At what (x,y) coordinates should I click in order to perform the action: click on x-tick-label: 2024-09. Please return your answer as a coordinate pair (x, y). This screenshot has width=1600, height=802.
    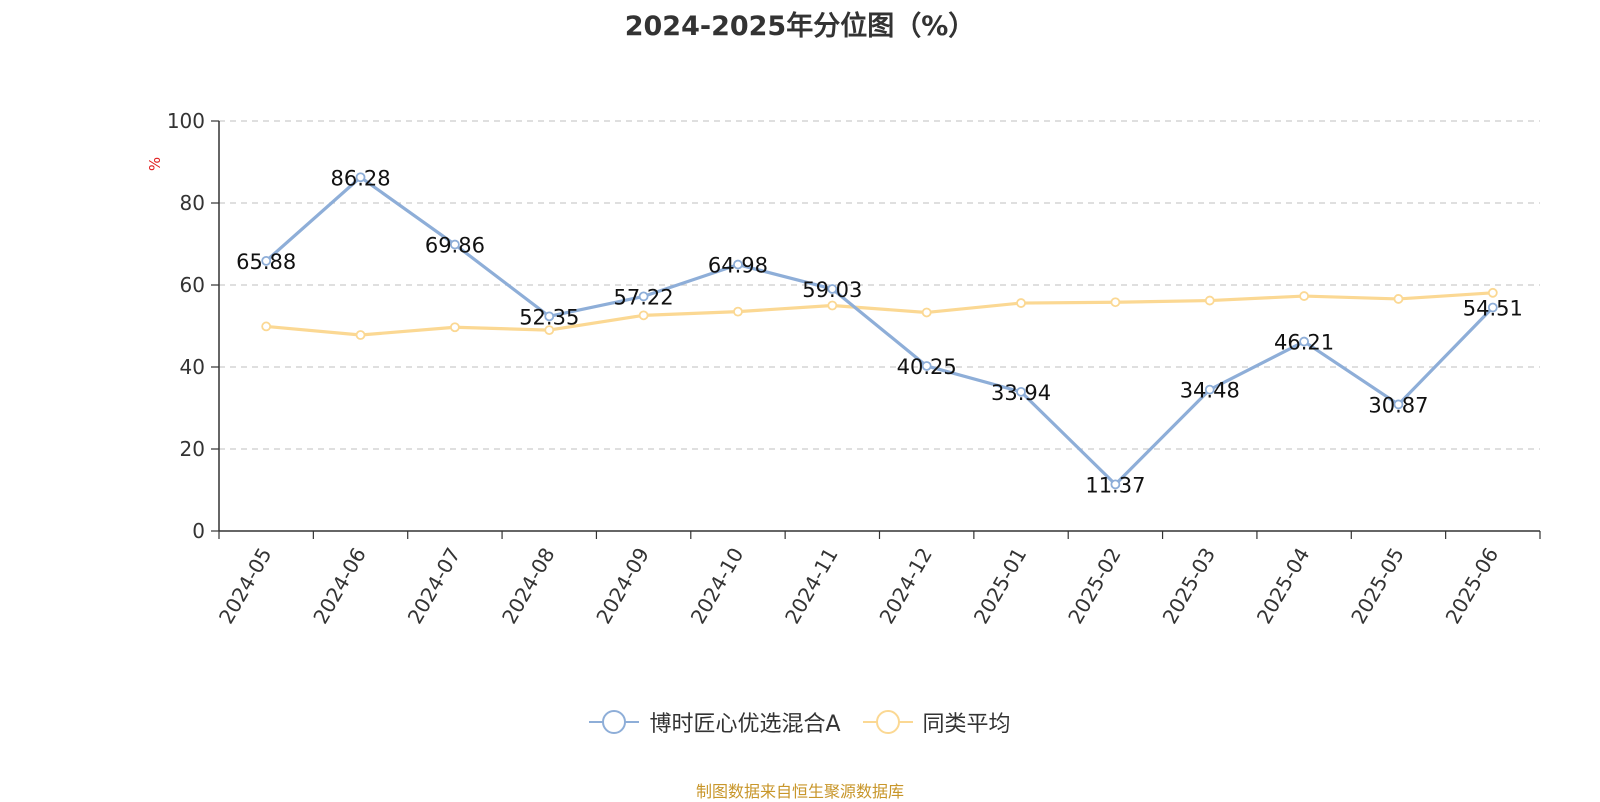
    Looking at the image, I should click on (622, 586).